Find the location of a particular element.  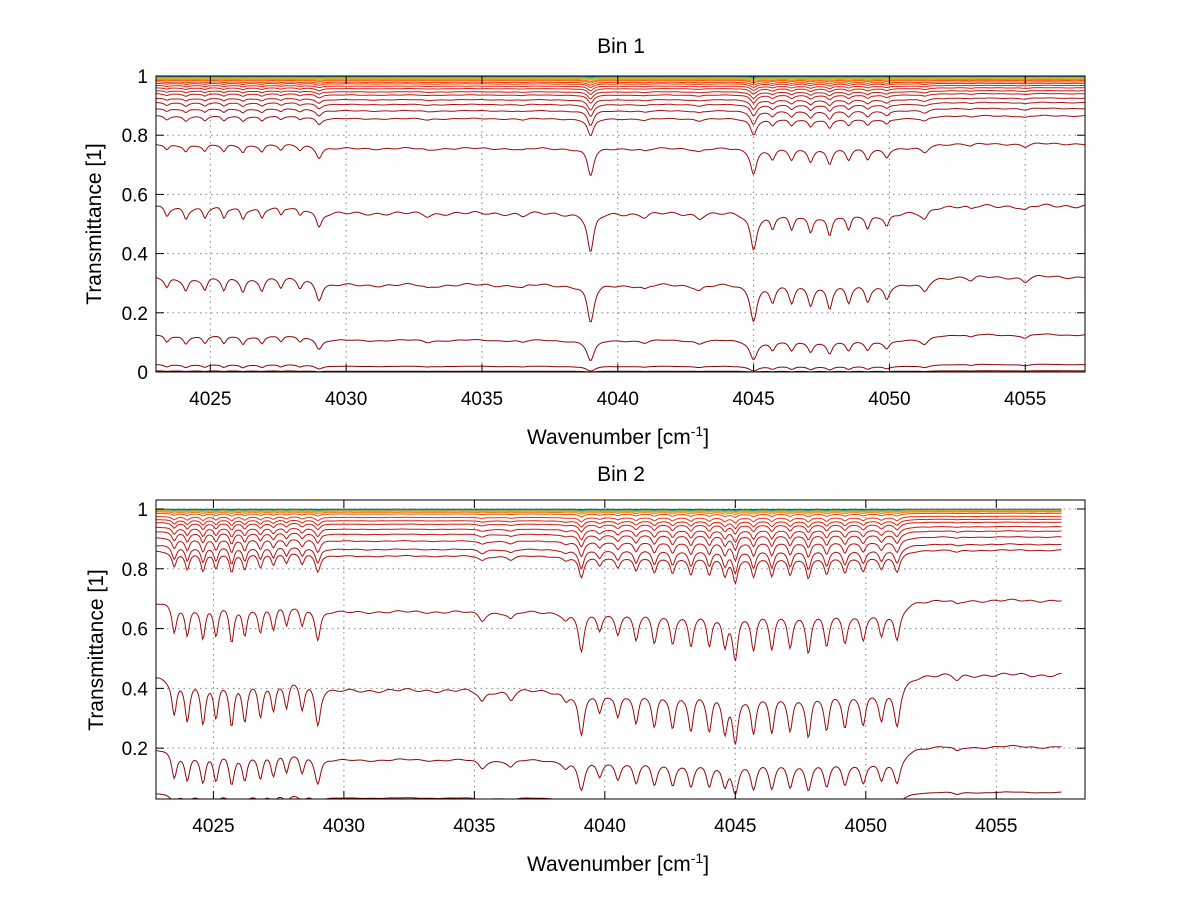

bin2-x-tick-label: 4035 is located at coordinates (474, 826).